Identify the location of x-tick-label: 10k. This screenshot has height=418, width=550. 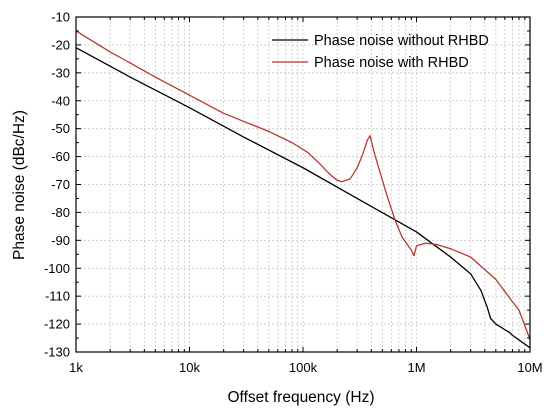
(189, 367).